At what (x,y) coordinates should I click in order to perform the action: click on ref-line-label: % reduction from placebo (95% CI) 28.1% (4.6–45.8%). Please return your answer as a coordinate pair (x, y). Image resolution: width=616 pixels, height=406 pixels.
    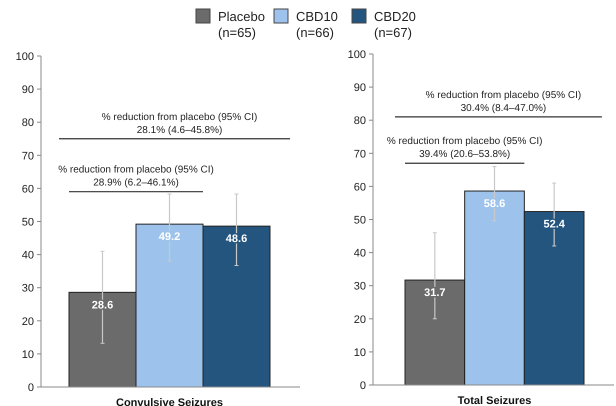
    Looking at the image, I should click on (180, 124).